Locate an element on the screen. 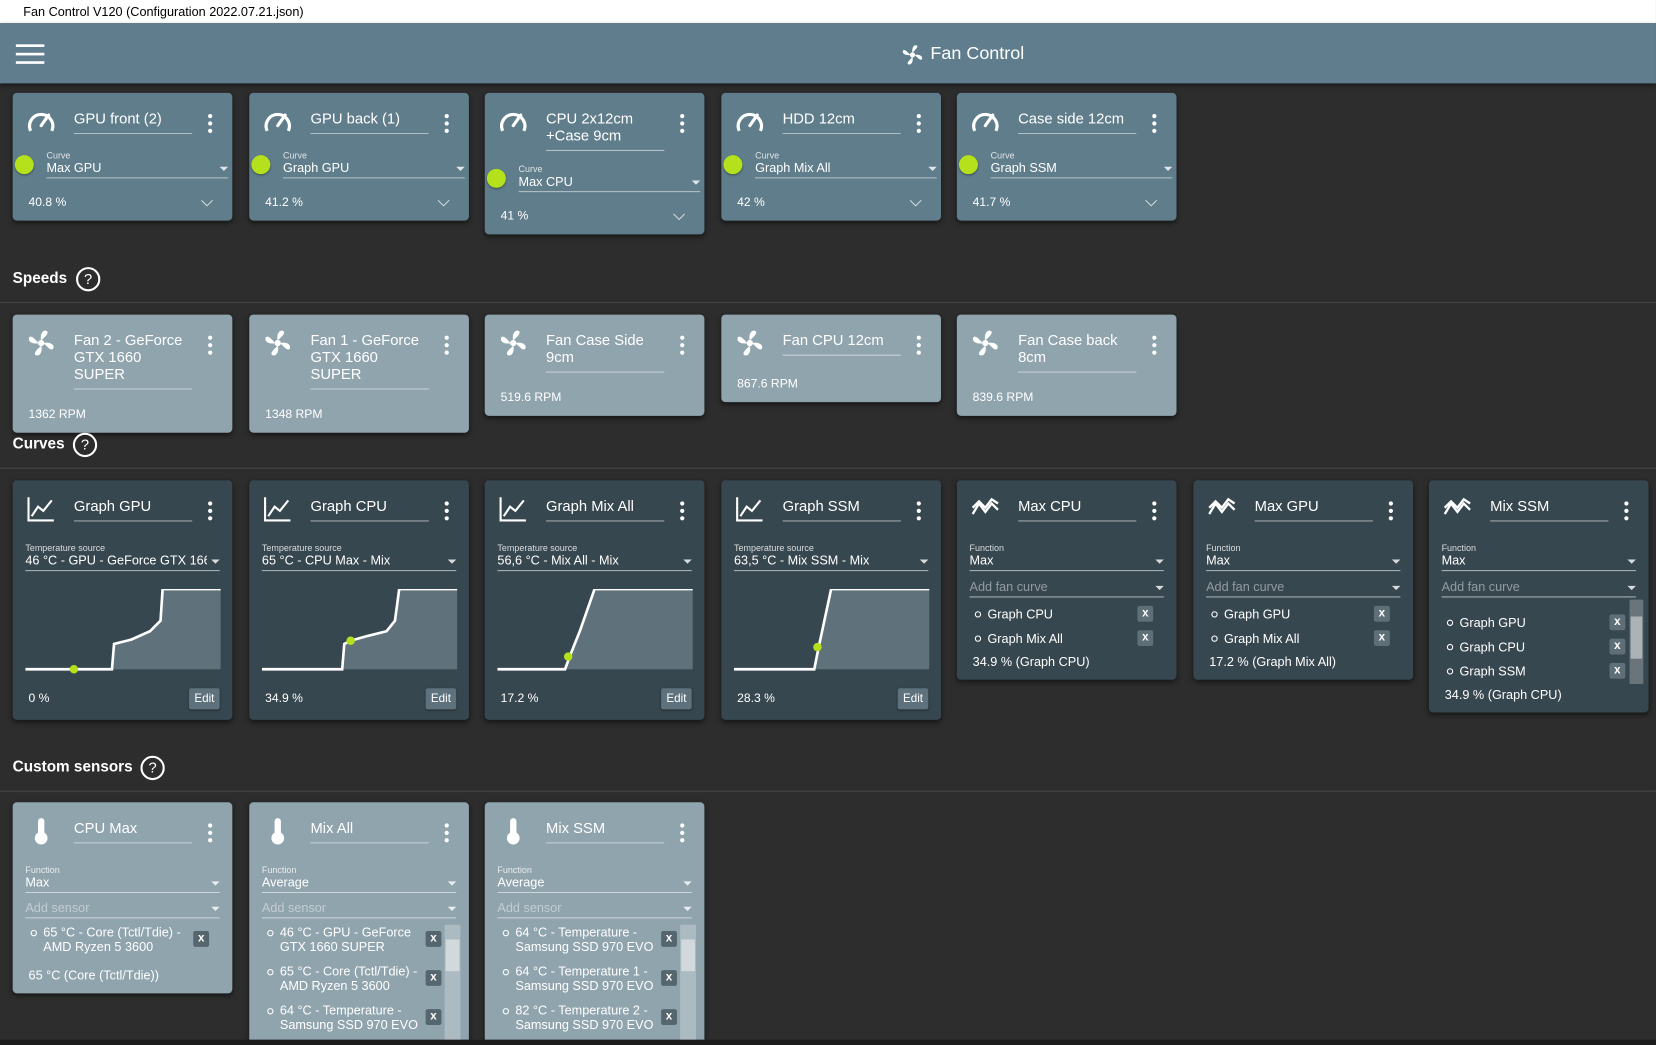 This screenshot has width=1656, height=1045. card-header: Max CPU is located at coordinates (1066, 510).